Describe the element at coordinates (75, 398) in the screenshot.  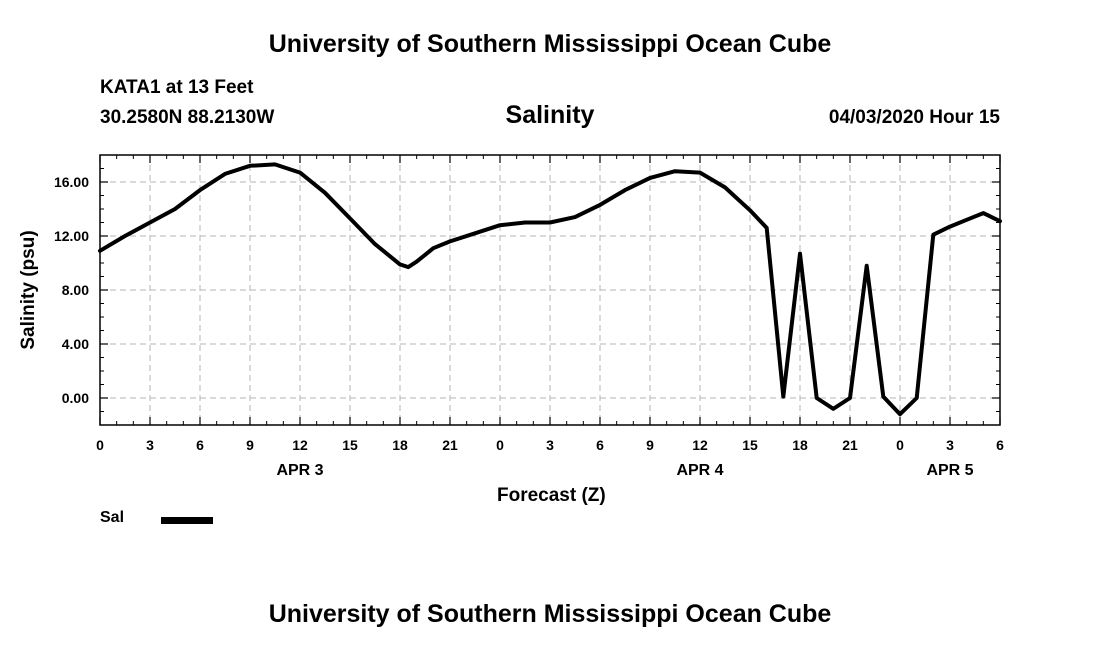
I see `y-tick-label: 0.00` at that location.